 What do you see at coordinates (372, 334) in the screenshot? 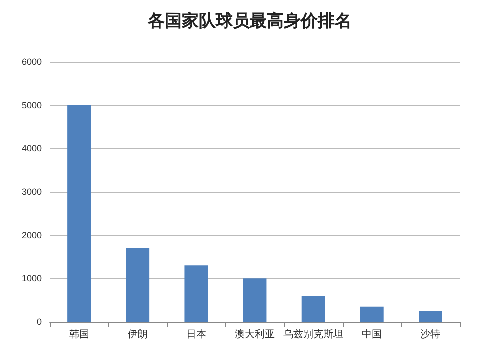
I see `x-tick-label: 中国` at bounding box center [372, 334].